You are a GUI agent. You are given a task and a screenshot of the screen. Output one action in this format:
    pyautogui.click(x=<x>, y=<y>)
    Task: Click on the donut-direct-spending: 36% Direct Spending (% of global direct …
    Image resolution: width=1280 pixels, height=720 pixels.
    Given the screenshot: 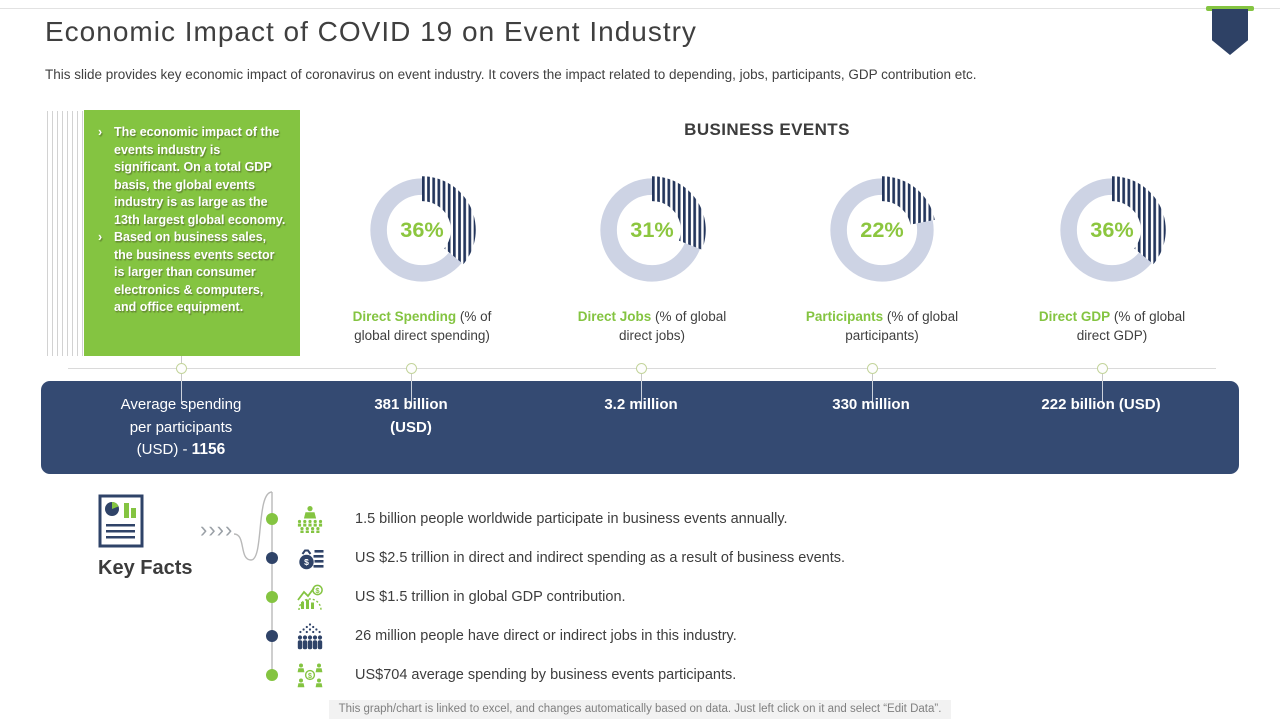 What is the action you would take?
    pyautogui.click(x=422, y=256)
    